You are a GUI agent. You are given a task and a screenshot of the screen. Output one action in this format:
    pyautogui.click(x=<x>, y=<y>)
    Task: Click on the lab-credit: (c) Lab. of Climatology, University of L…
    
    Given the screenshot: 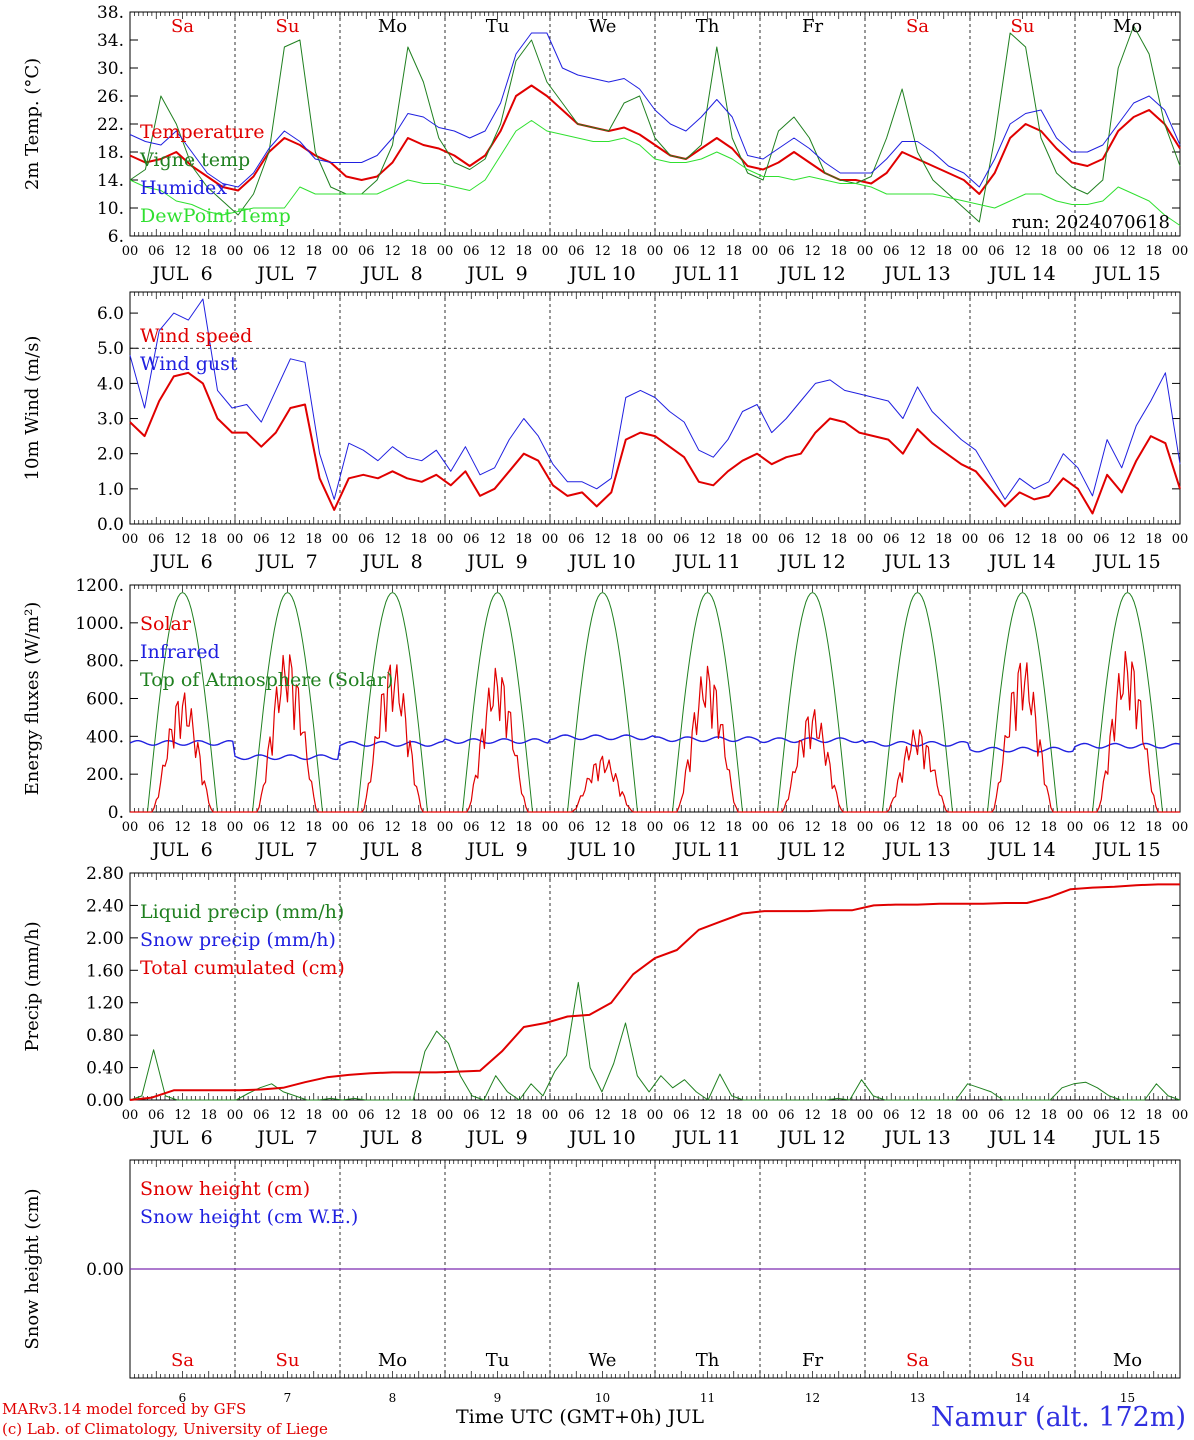 What is the action you would take?
    pyautogui.click(x=165, y=1429)
    